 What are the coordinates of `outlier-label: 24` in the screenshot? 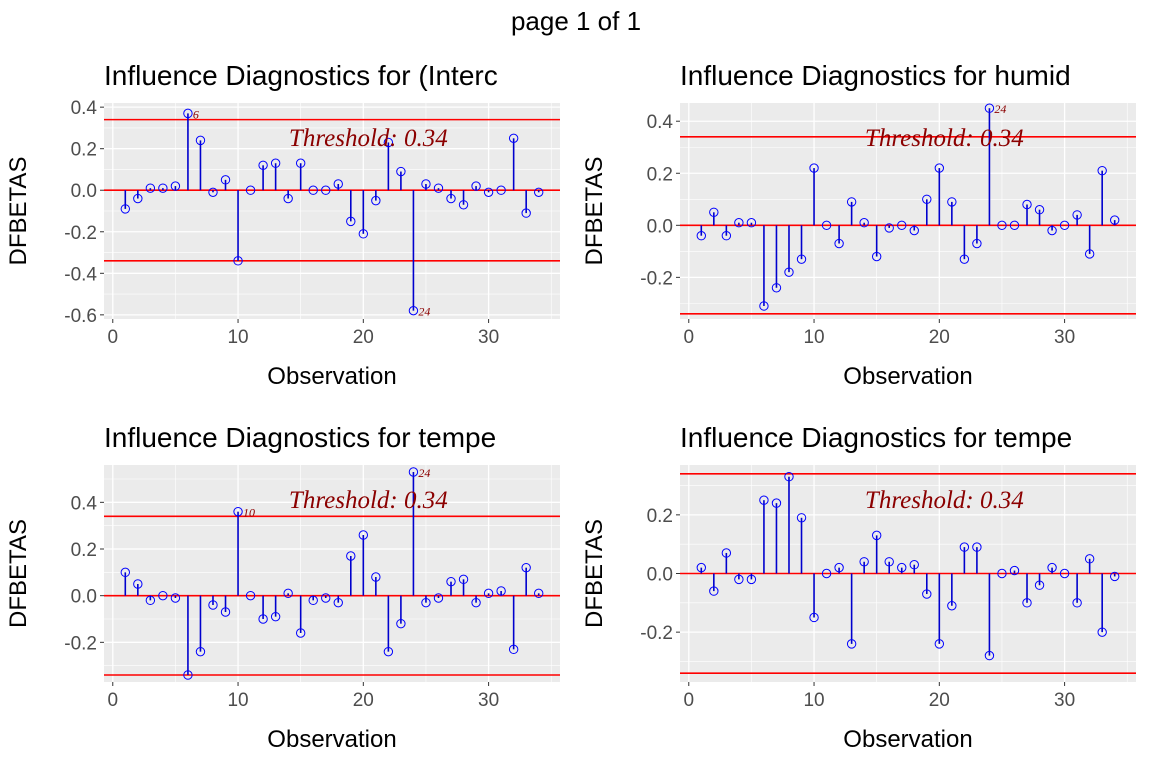 It's located at (424, 473).